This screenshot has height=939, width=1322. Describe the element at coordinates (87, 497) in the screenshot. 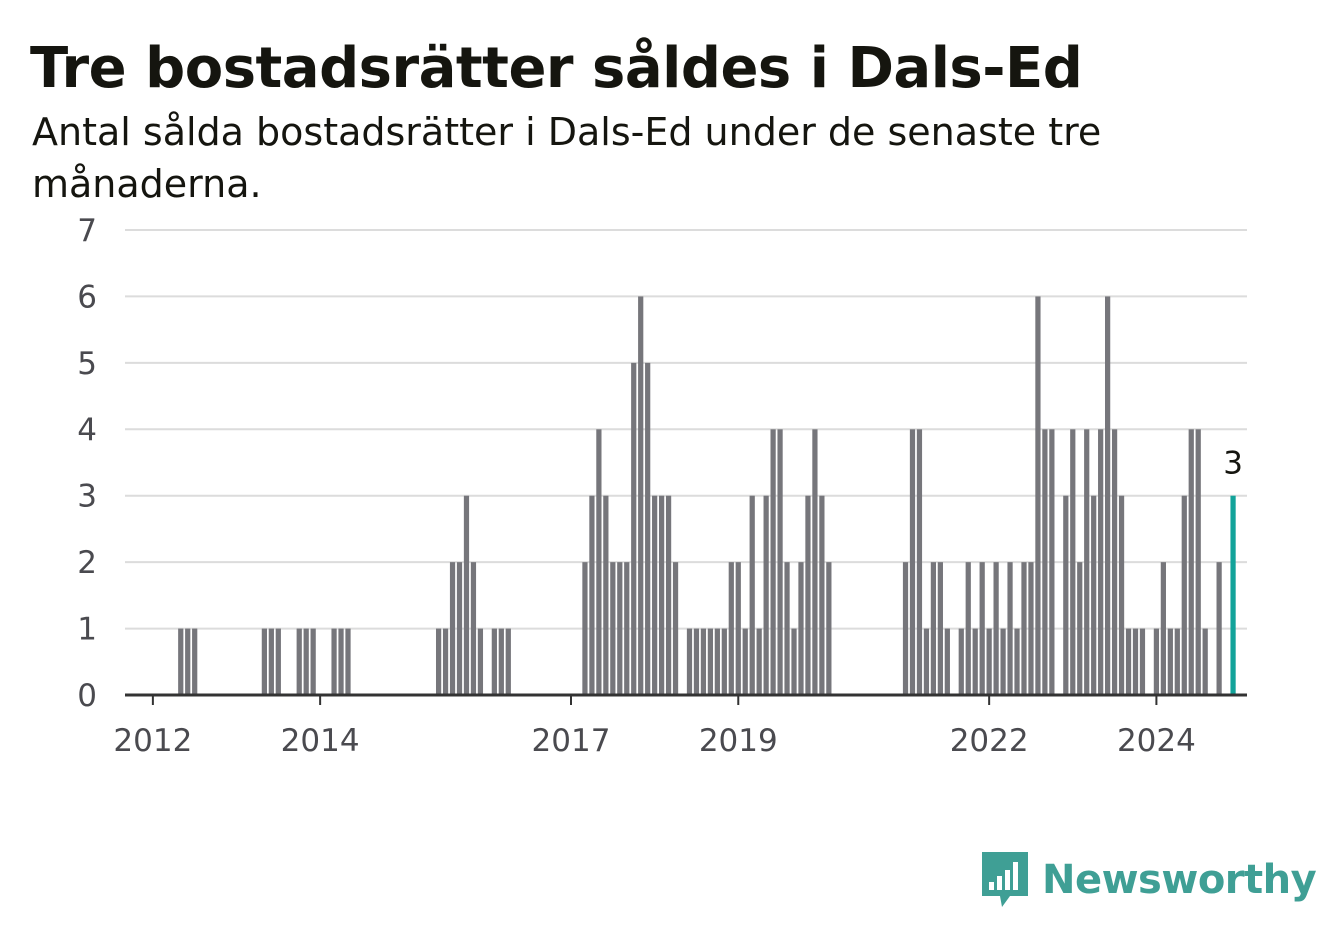

I see `y-tick-label: 3` at that location.